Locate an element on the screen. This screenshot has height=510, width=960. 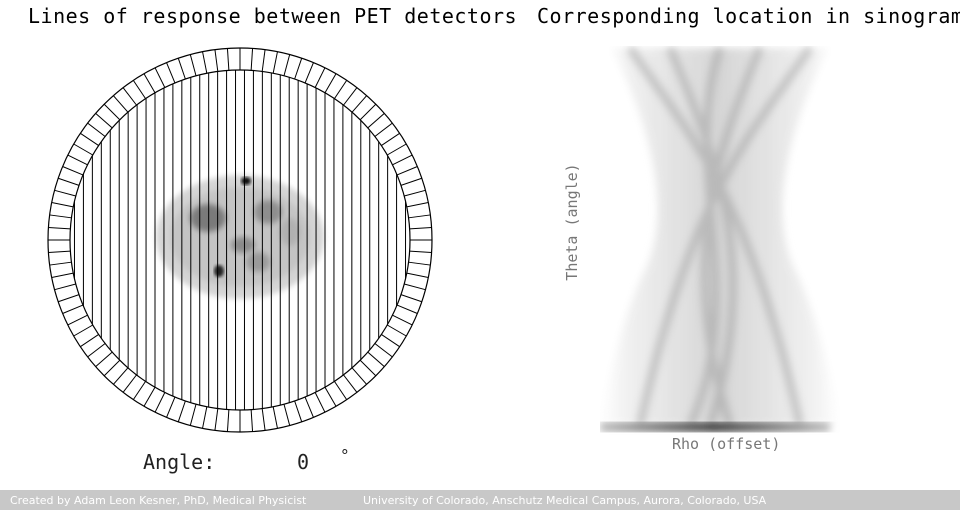
angle-value: 0 is located at coordinates (303, 462).